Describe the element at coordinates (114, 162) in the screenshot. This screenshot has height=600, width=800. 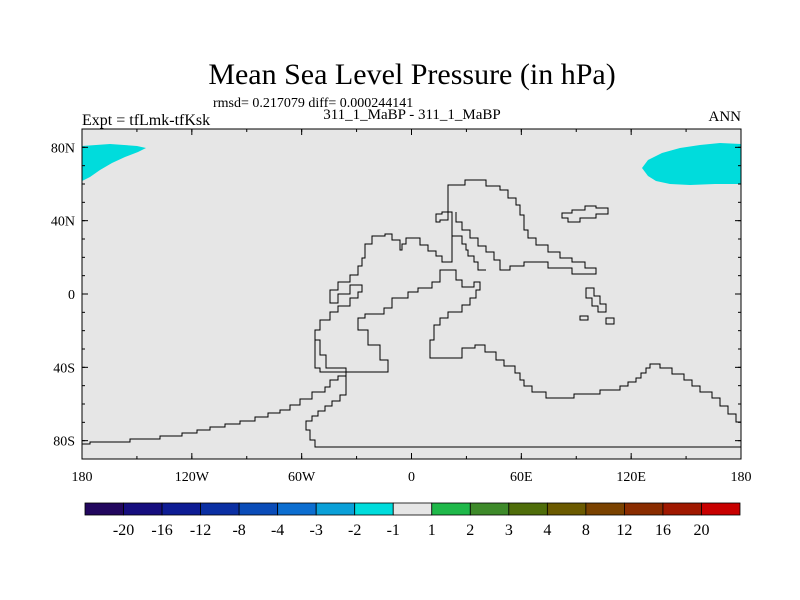
I see `anomaly-region-arctic-west` at that location.